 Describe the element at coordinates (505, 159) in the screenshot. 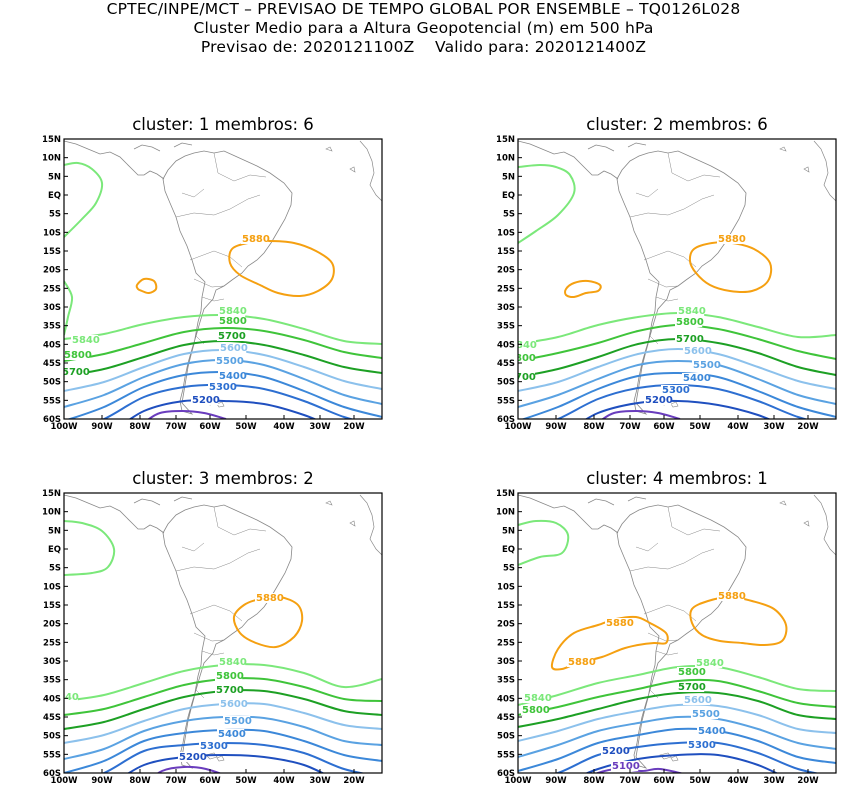

I see `lat-tick-label: 10N` at that location.